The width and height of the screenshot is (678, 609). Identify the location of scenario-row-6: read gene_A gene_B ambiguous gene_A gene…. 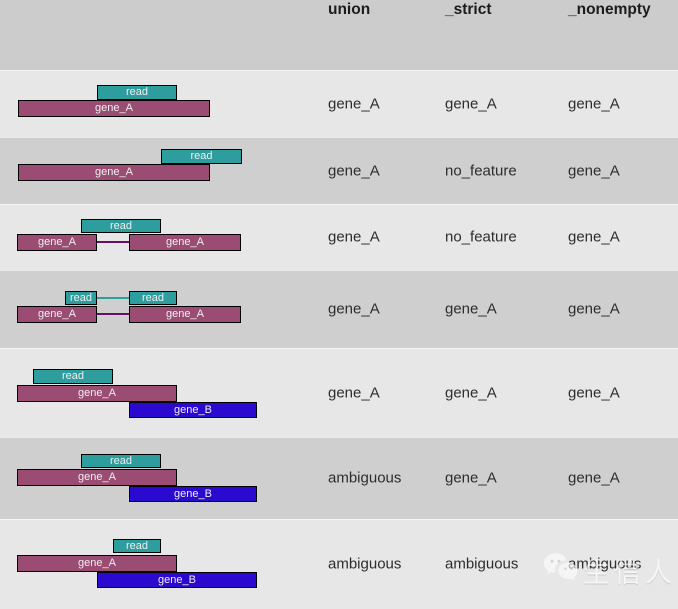
(339, 478).